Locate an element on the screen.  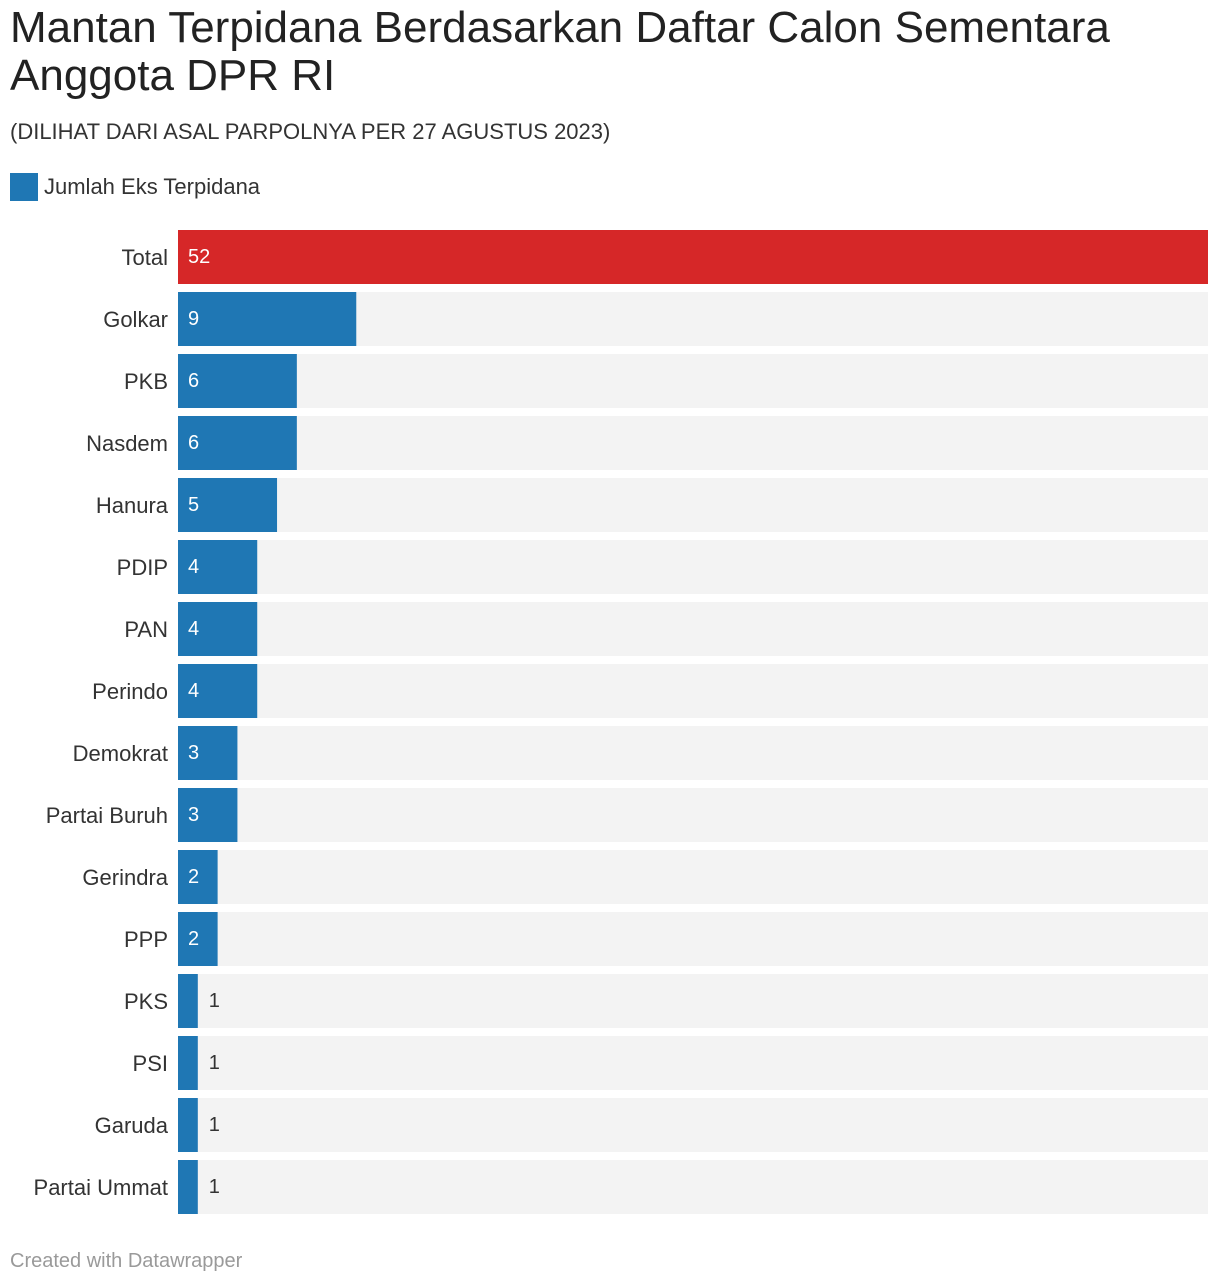
legend: Jumlah Eks Terpidana is located at coordinates (135, 187).